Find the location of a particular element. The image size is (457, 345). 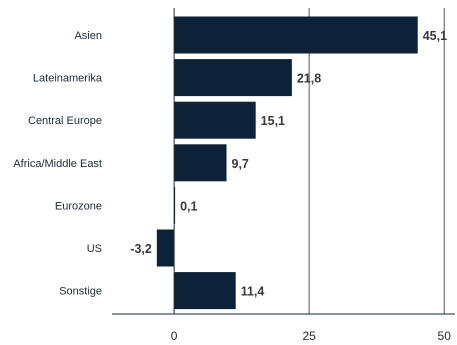

value-label: 45,1 is located at coordinates (435, 36).